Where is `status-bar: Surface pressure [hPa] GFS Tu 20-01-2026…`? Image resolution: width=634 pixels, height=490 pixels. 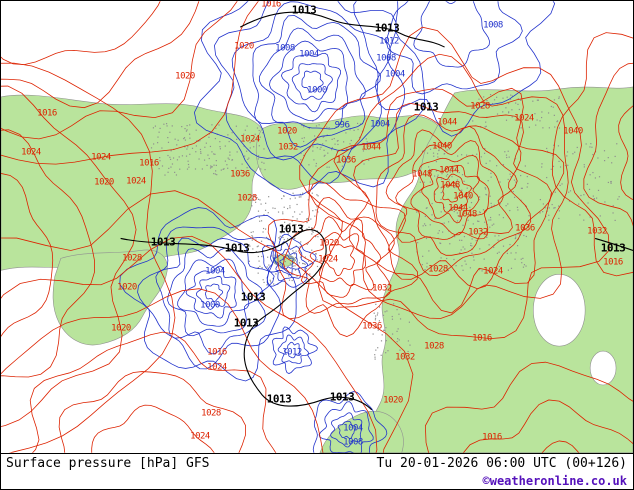 status-bar: Surface pressure [hPa] GFS Tu 20-01-2026… is located at coordinates (317, 471).